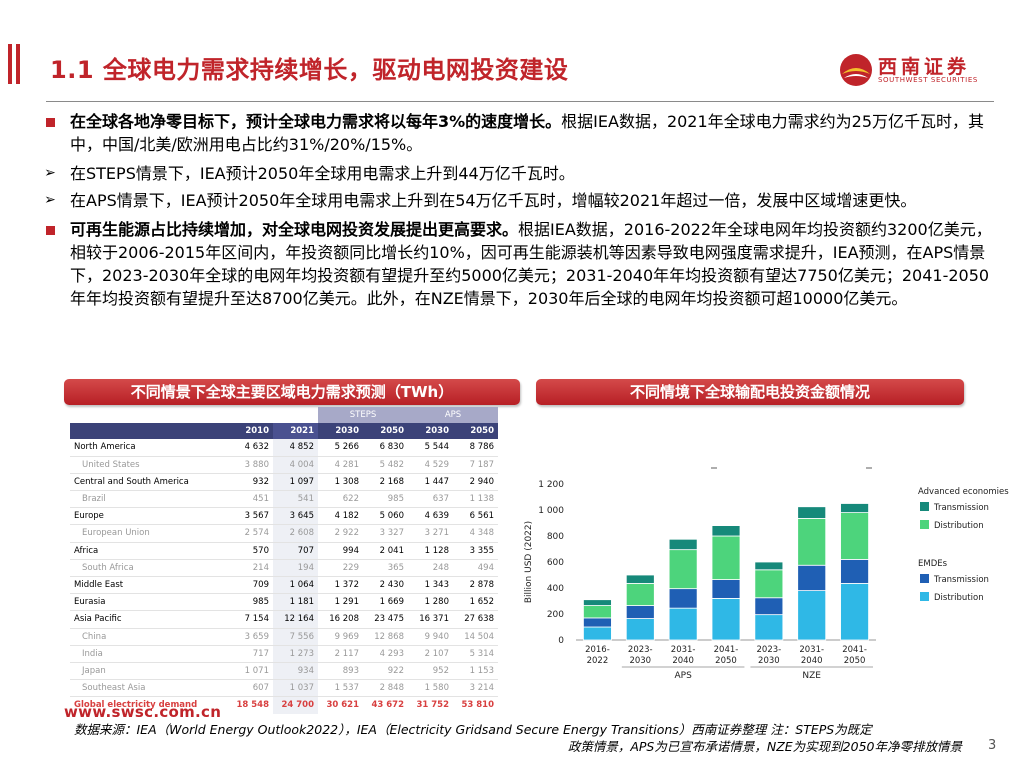 The height and width of the screenshot is (768, 1024). Describe the element at coordinates (295, 637) in the screenshot. I see `table-cell: 7 556` at that location.